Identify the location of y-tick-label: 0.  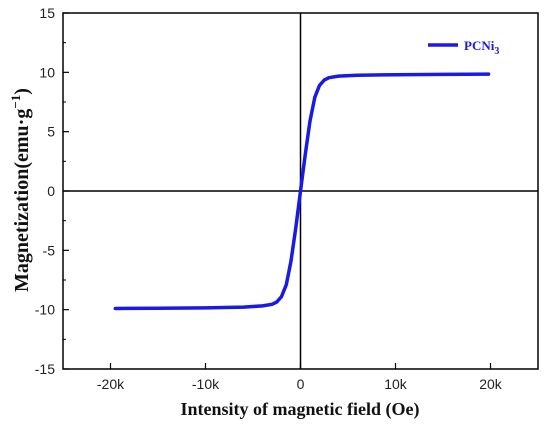
(51, 191).